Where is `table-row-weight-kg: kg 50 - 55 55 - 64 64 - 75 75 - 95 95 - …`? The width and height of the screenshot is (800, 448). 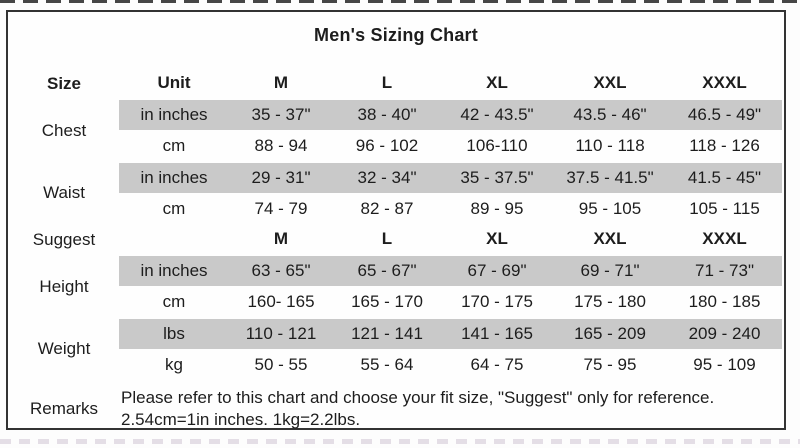
table-row-weight-kg: kg 50 - 55 55 - 64 64 - 75 75 - 95 95 - … is located at coordinates (395, 365).